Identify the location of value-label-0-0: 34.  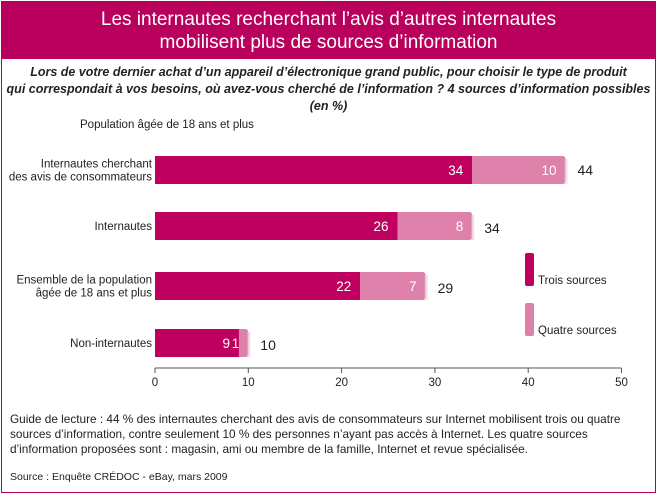
(456, 170).